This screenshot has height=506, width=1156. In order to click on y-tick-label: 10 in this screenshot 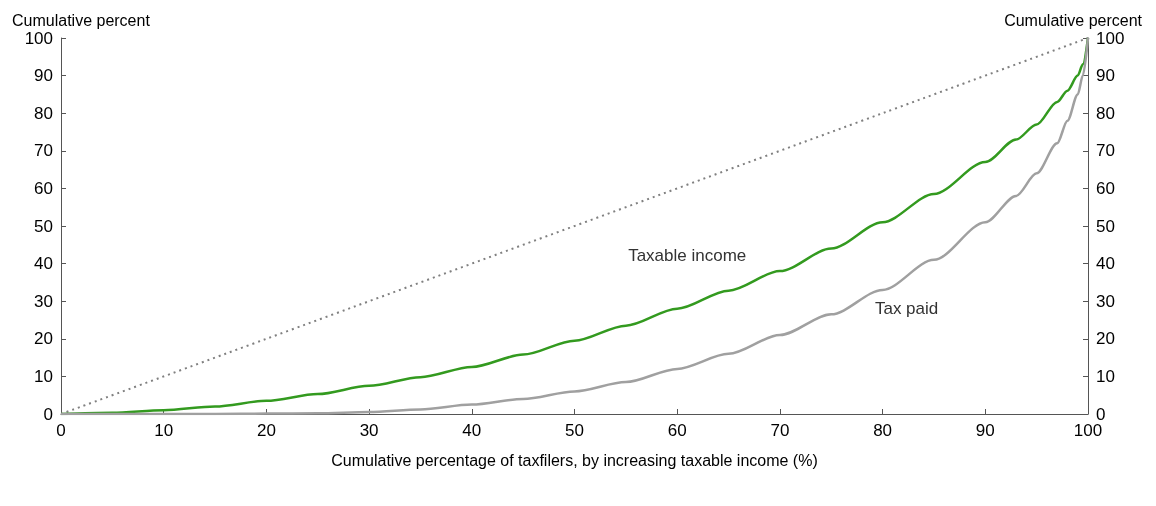, I will do `click(43, 376)`.